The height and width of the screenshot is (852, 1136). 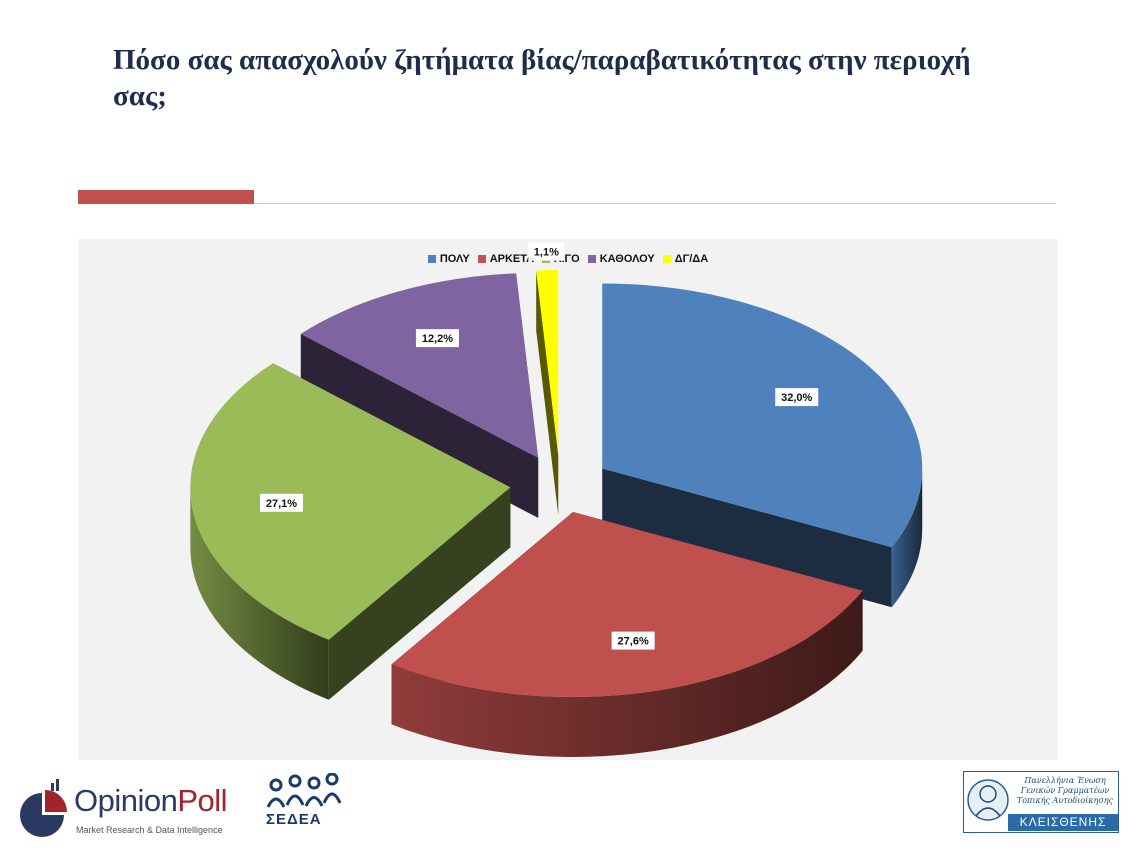 I want to click on sedea-logo: ΣΕΔΕΑ, so click(x=303, y=803).